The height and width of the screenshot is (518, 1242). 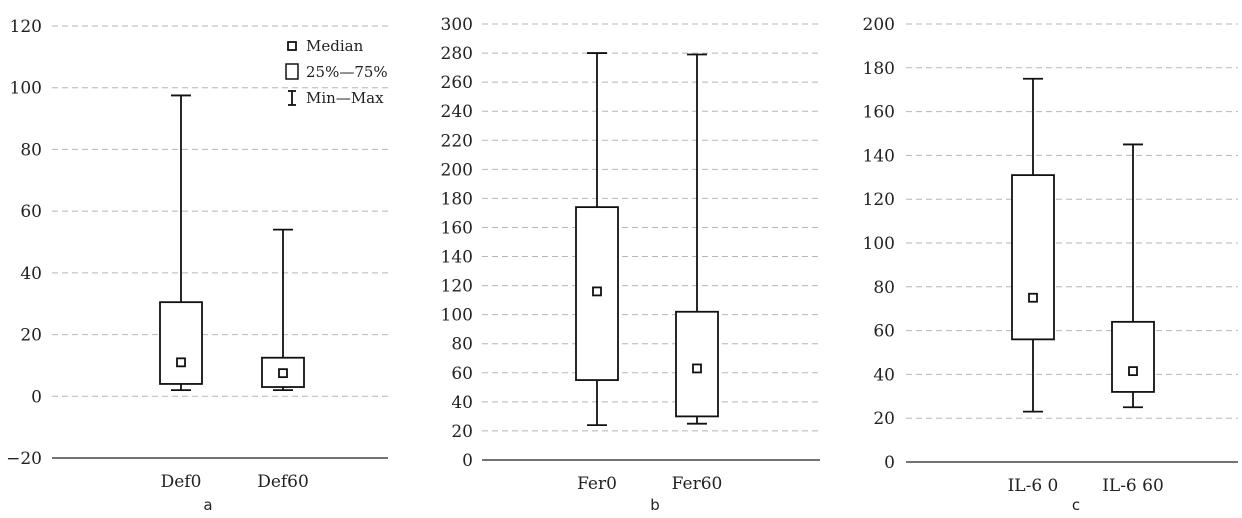 I want to click on y-tick-label: 300, so click(x=457, y=25).